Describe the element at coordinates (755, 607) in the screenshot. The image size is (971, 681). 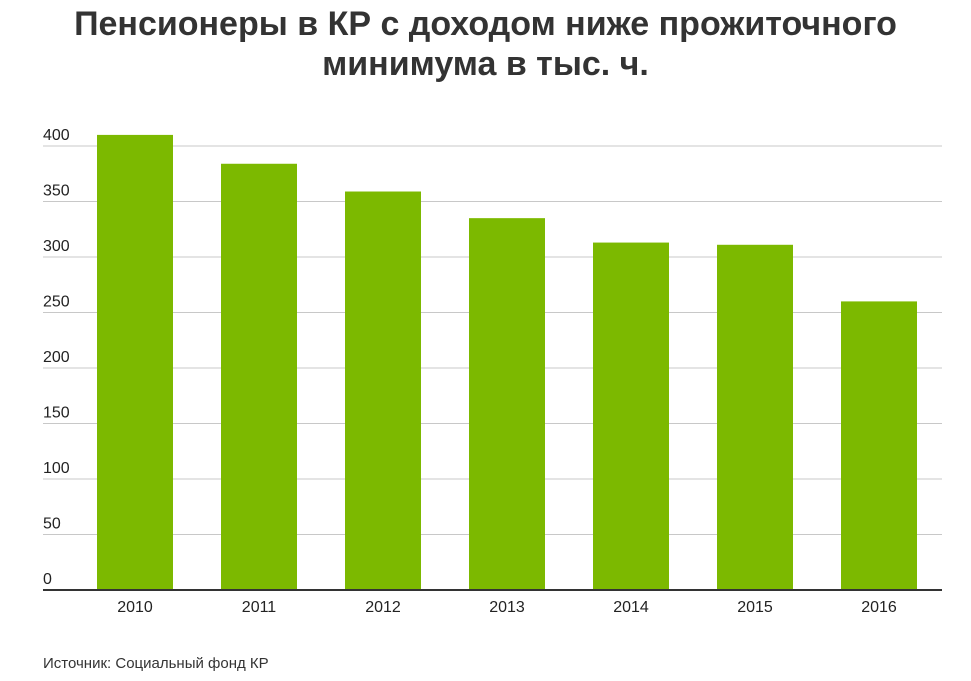
I see `x-tick-label-2015: 2015` at that location.